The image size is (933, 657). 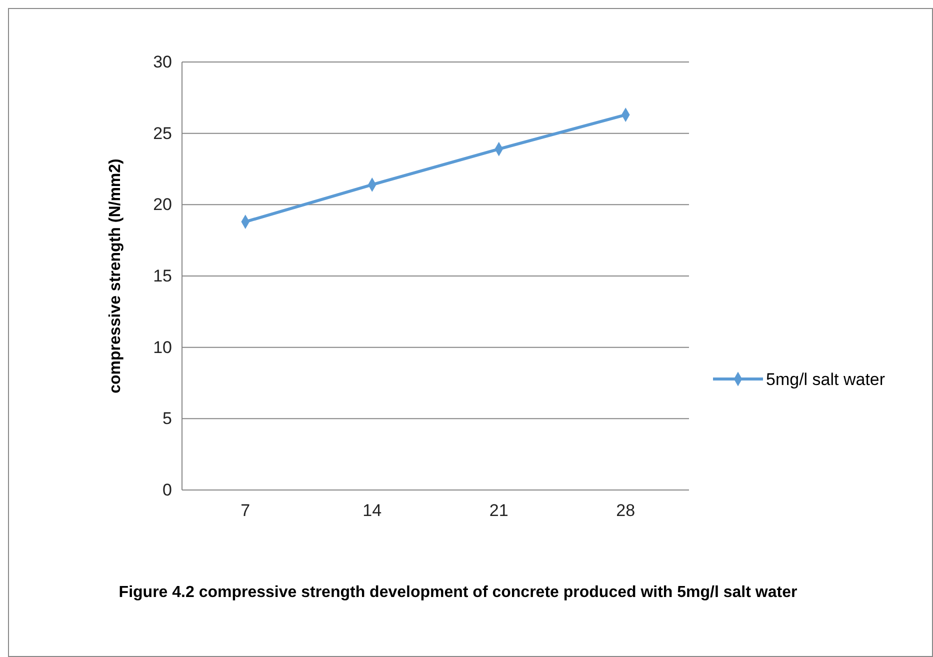 What do you see at coordinates (162, 204) in the screenshot?
I see `y-tick-label: 20` at bounding box center [162, 204].